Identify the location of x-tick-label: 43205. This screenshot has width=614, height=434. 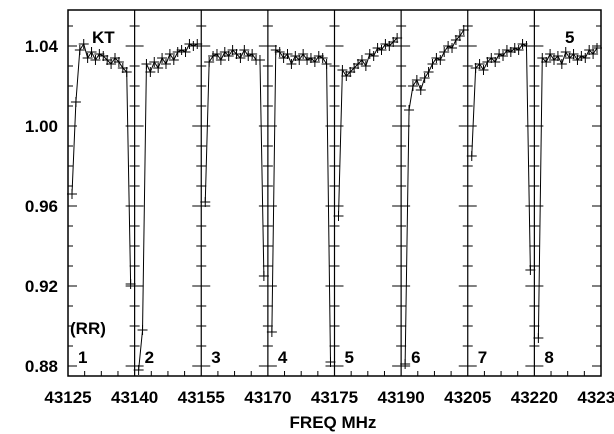
(467, 397).